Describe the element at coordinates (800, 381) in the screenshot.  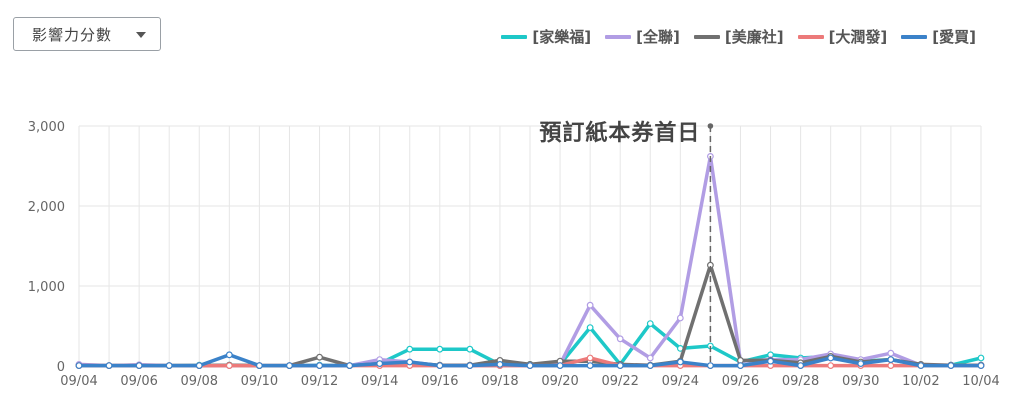
I see `x-tick-label: 09/28` at that location.